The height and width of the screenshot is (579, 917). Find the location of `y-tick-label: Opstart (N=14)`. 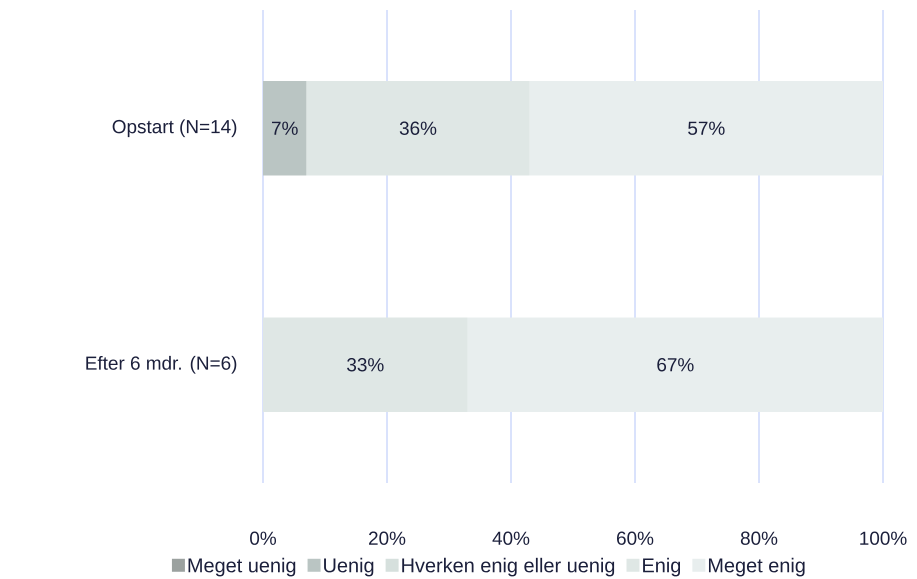

y-tick-label: Opstart (N=14) is located at coordinates (174, 128).